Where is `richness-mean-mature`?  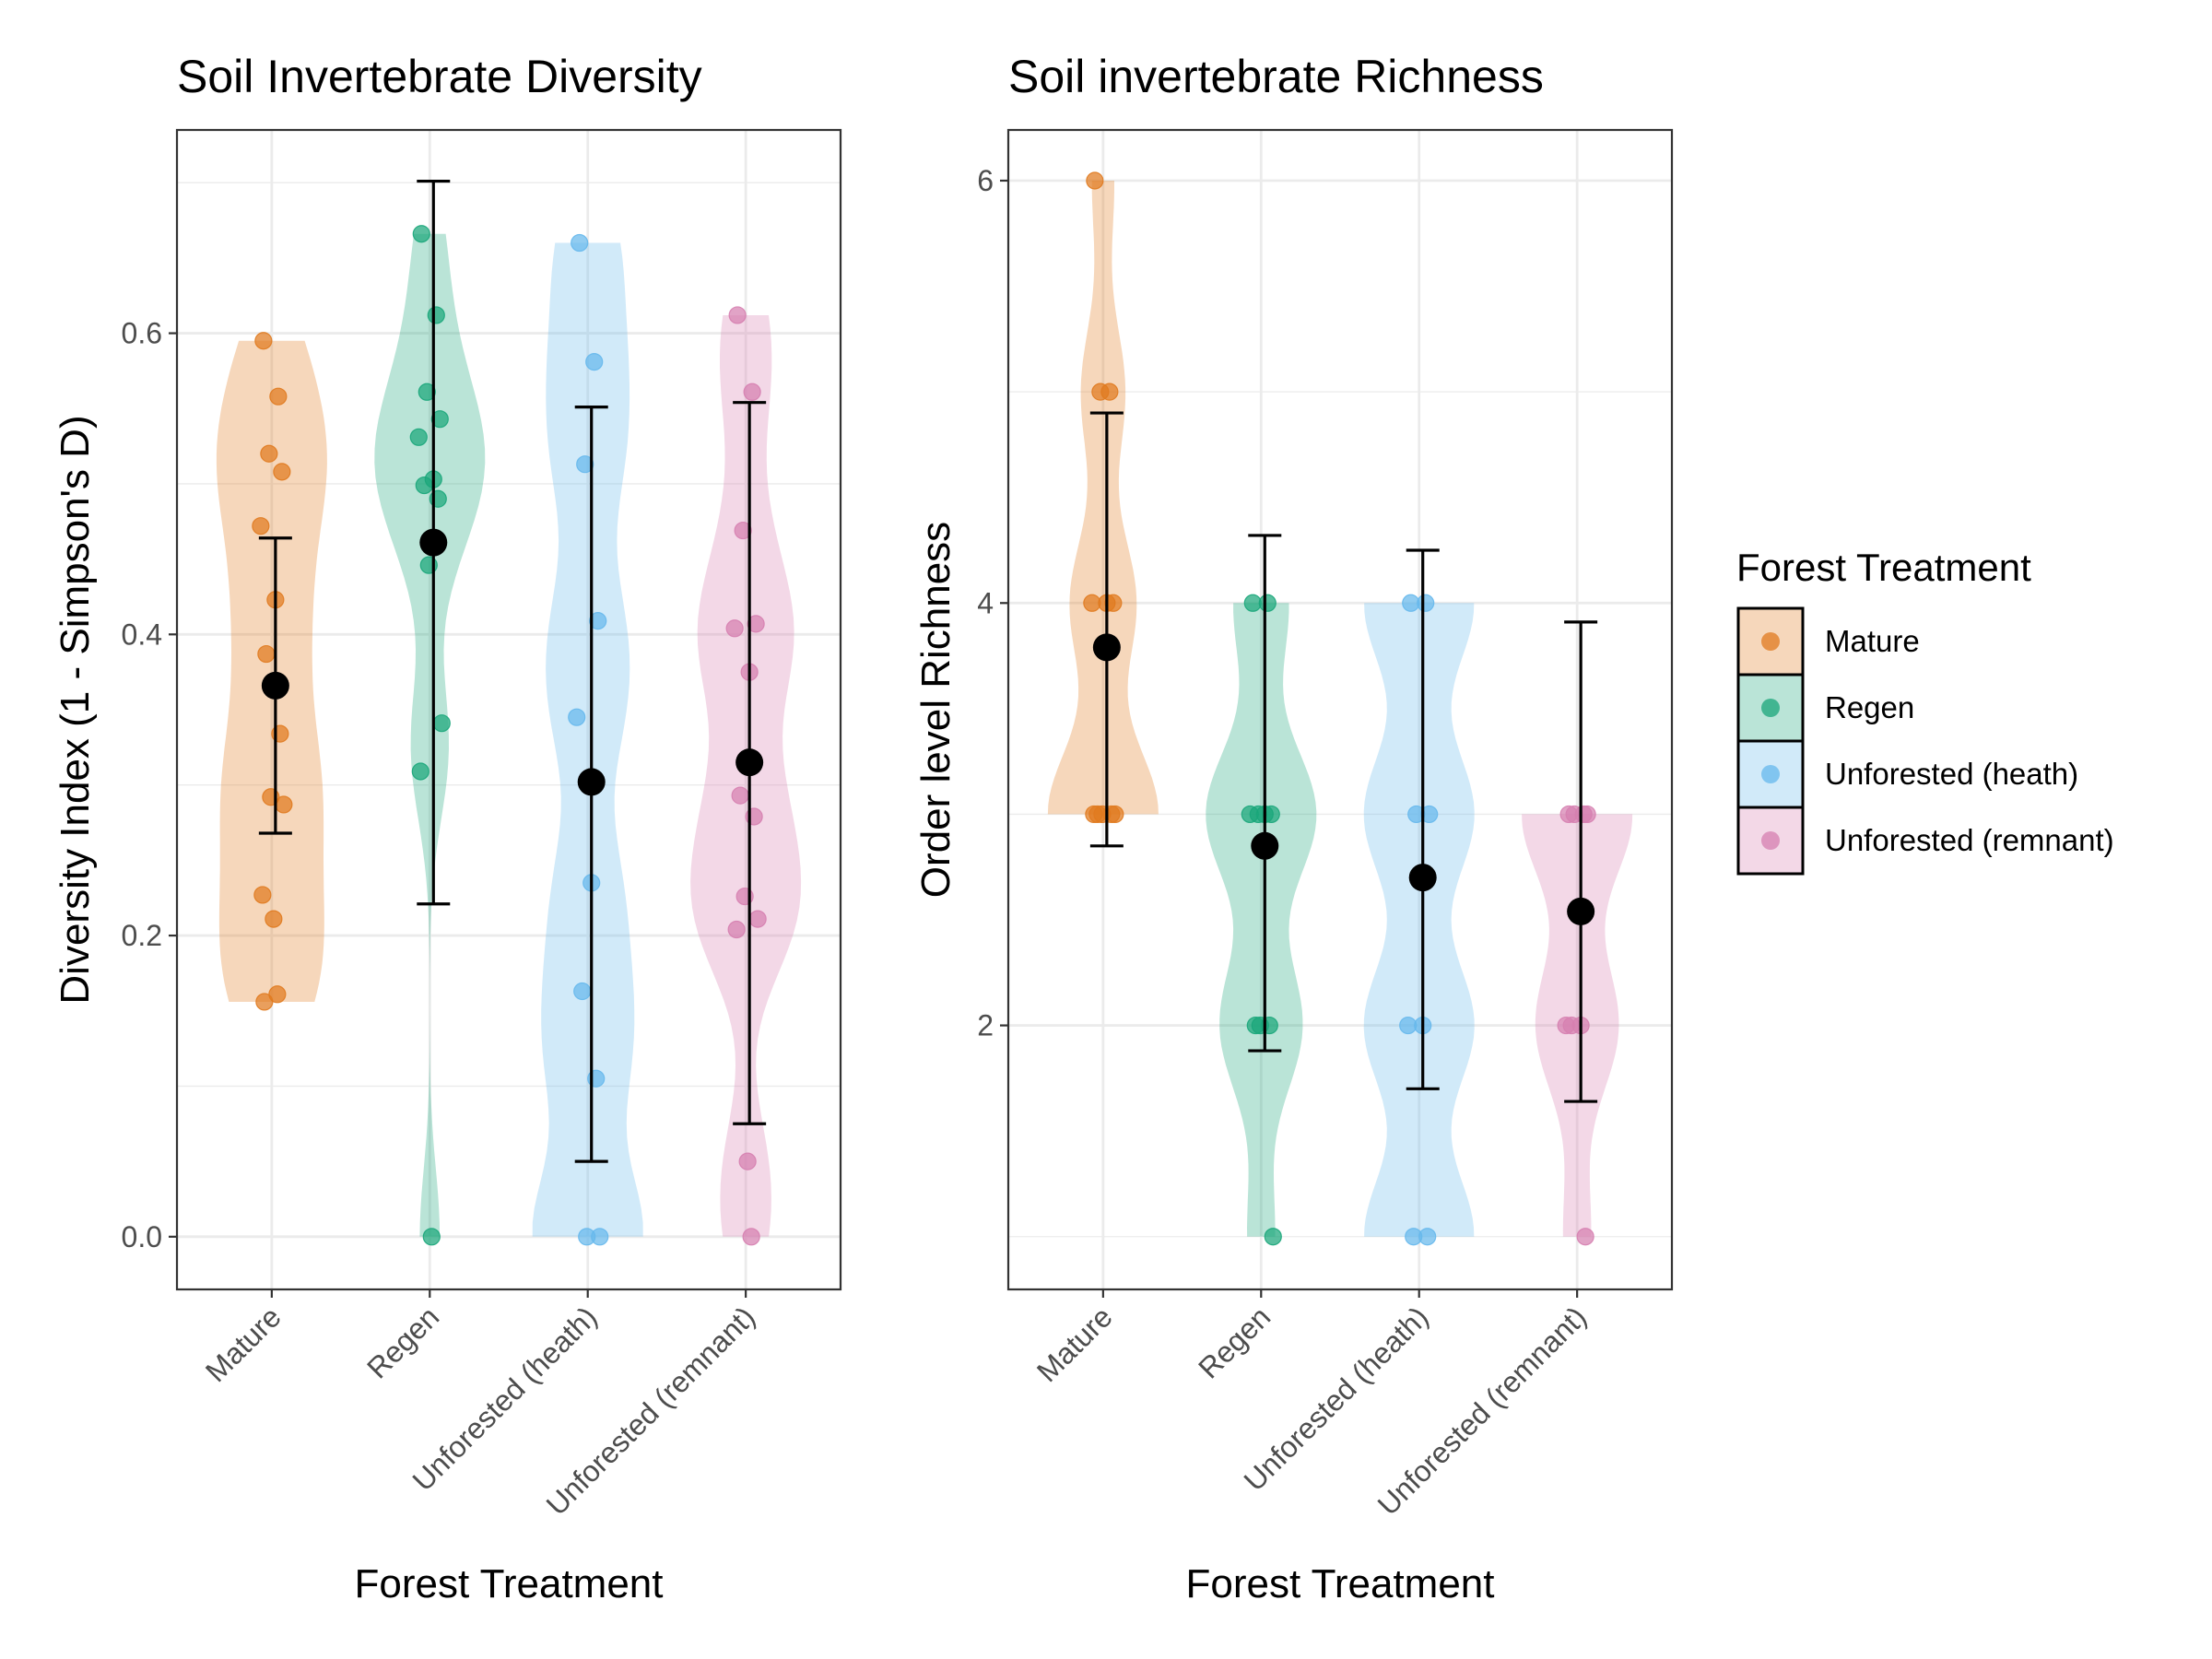 richness-mean-mature is located at coordinates (1106, 647).